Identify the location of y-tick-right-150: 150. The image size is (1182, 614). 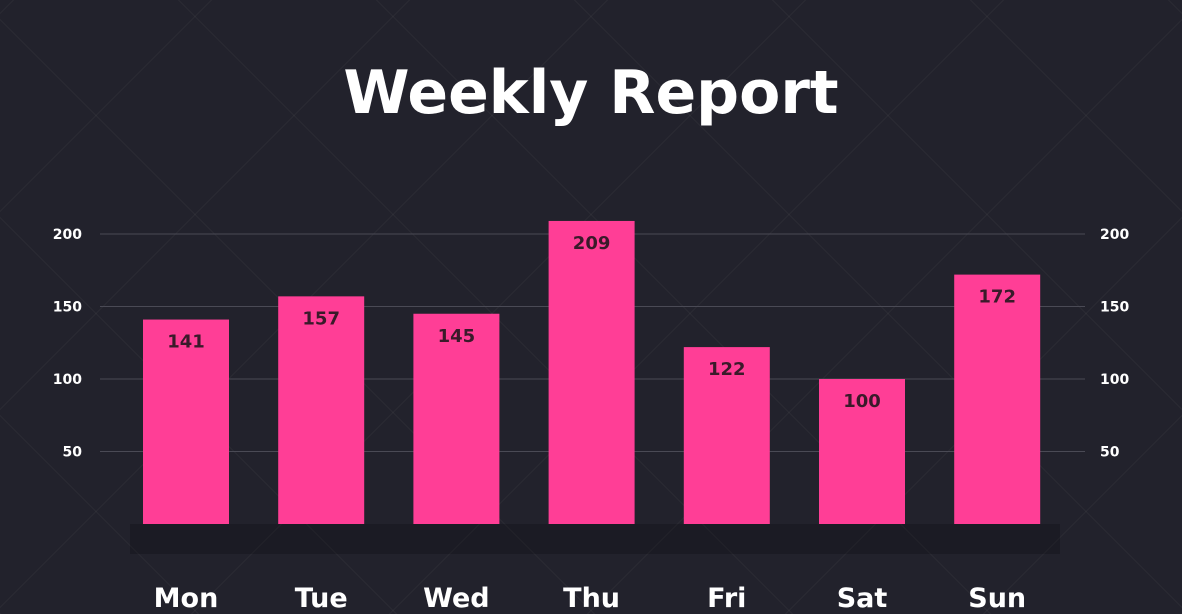
(1114, 308).